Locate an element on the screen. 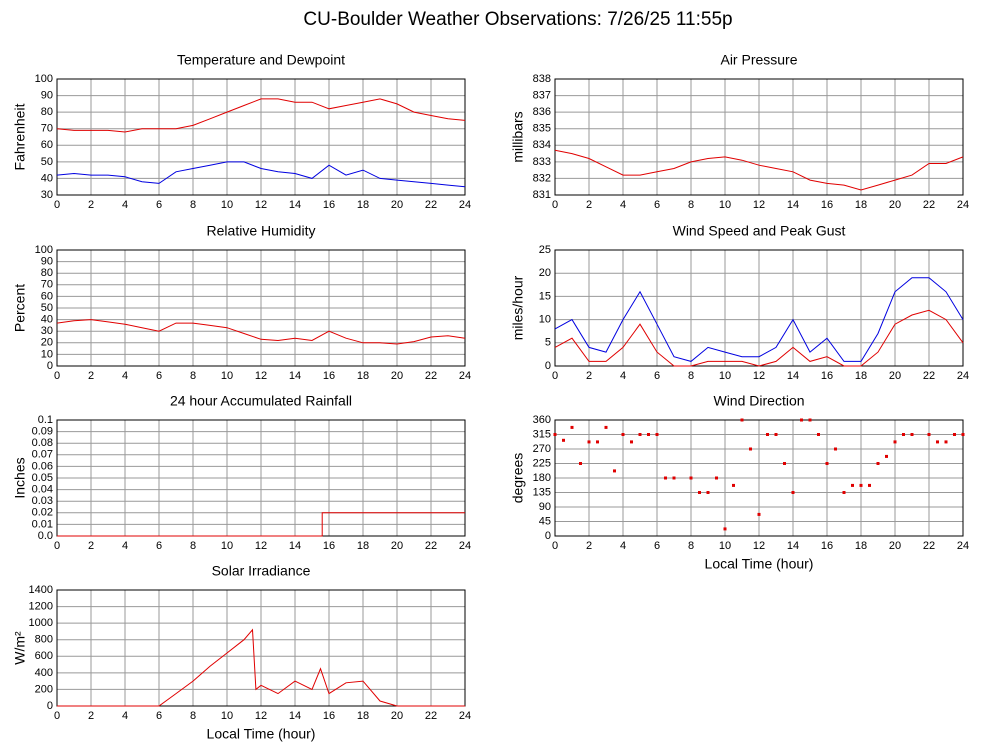 This screenshot has height=745, width=1000. y-tick-label: 180 is located at coordinates (542, 478).